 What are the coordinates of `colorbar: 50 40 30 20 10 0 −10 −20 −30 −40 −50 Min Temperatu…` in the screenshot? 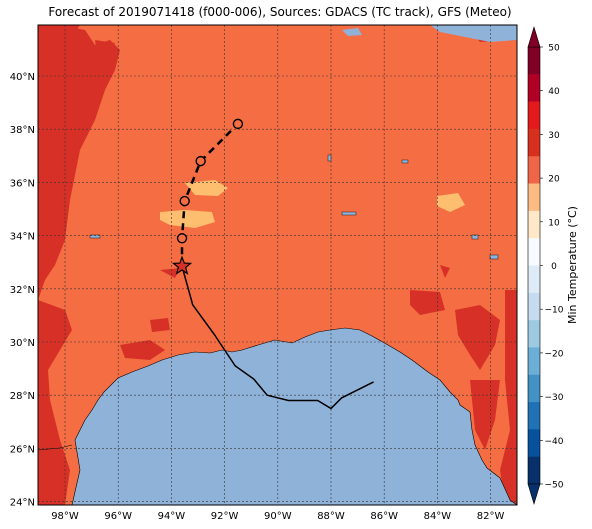 It's located at (553, 265).